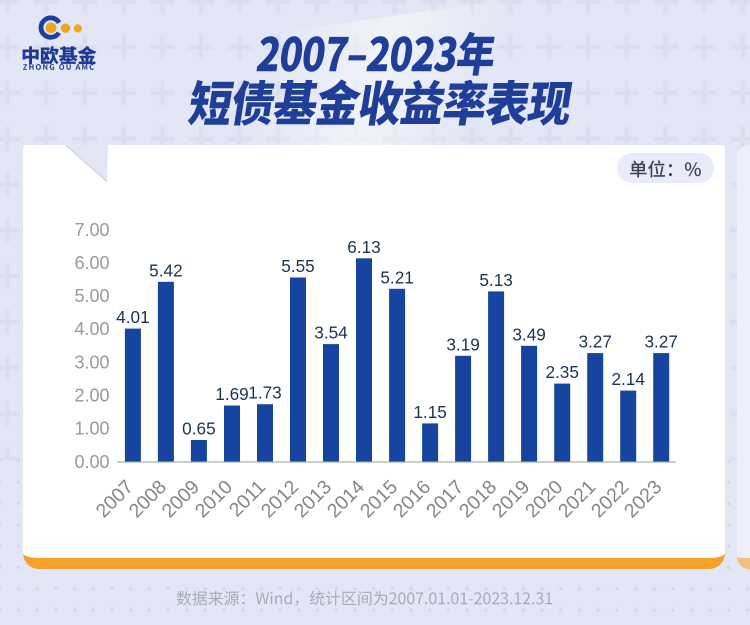 The image size is (750, 625). I want to click on svg-text: 1.69, so click(231, 394).